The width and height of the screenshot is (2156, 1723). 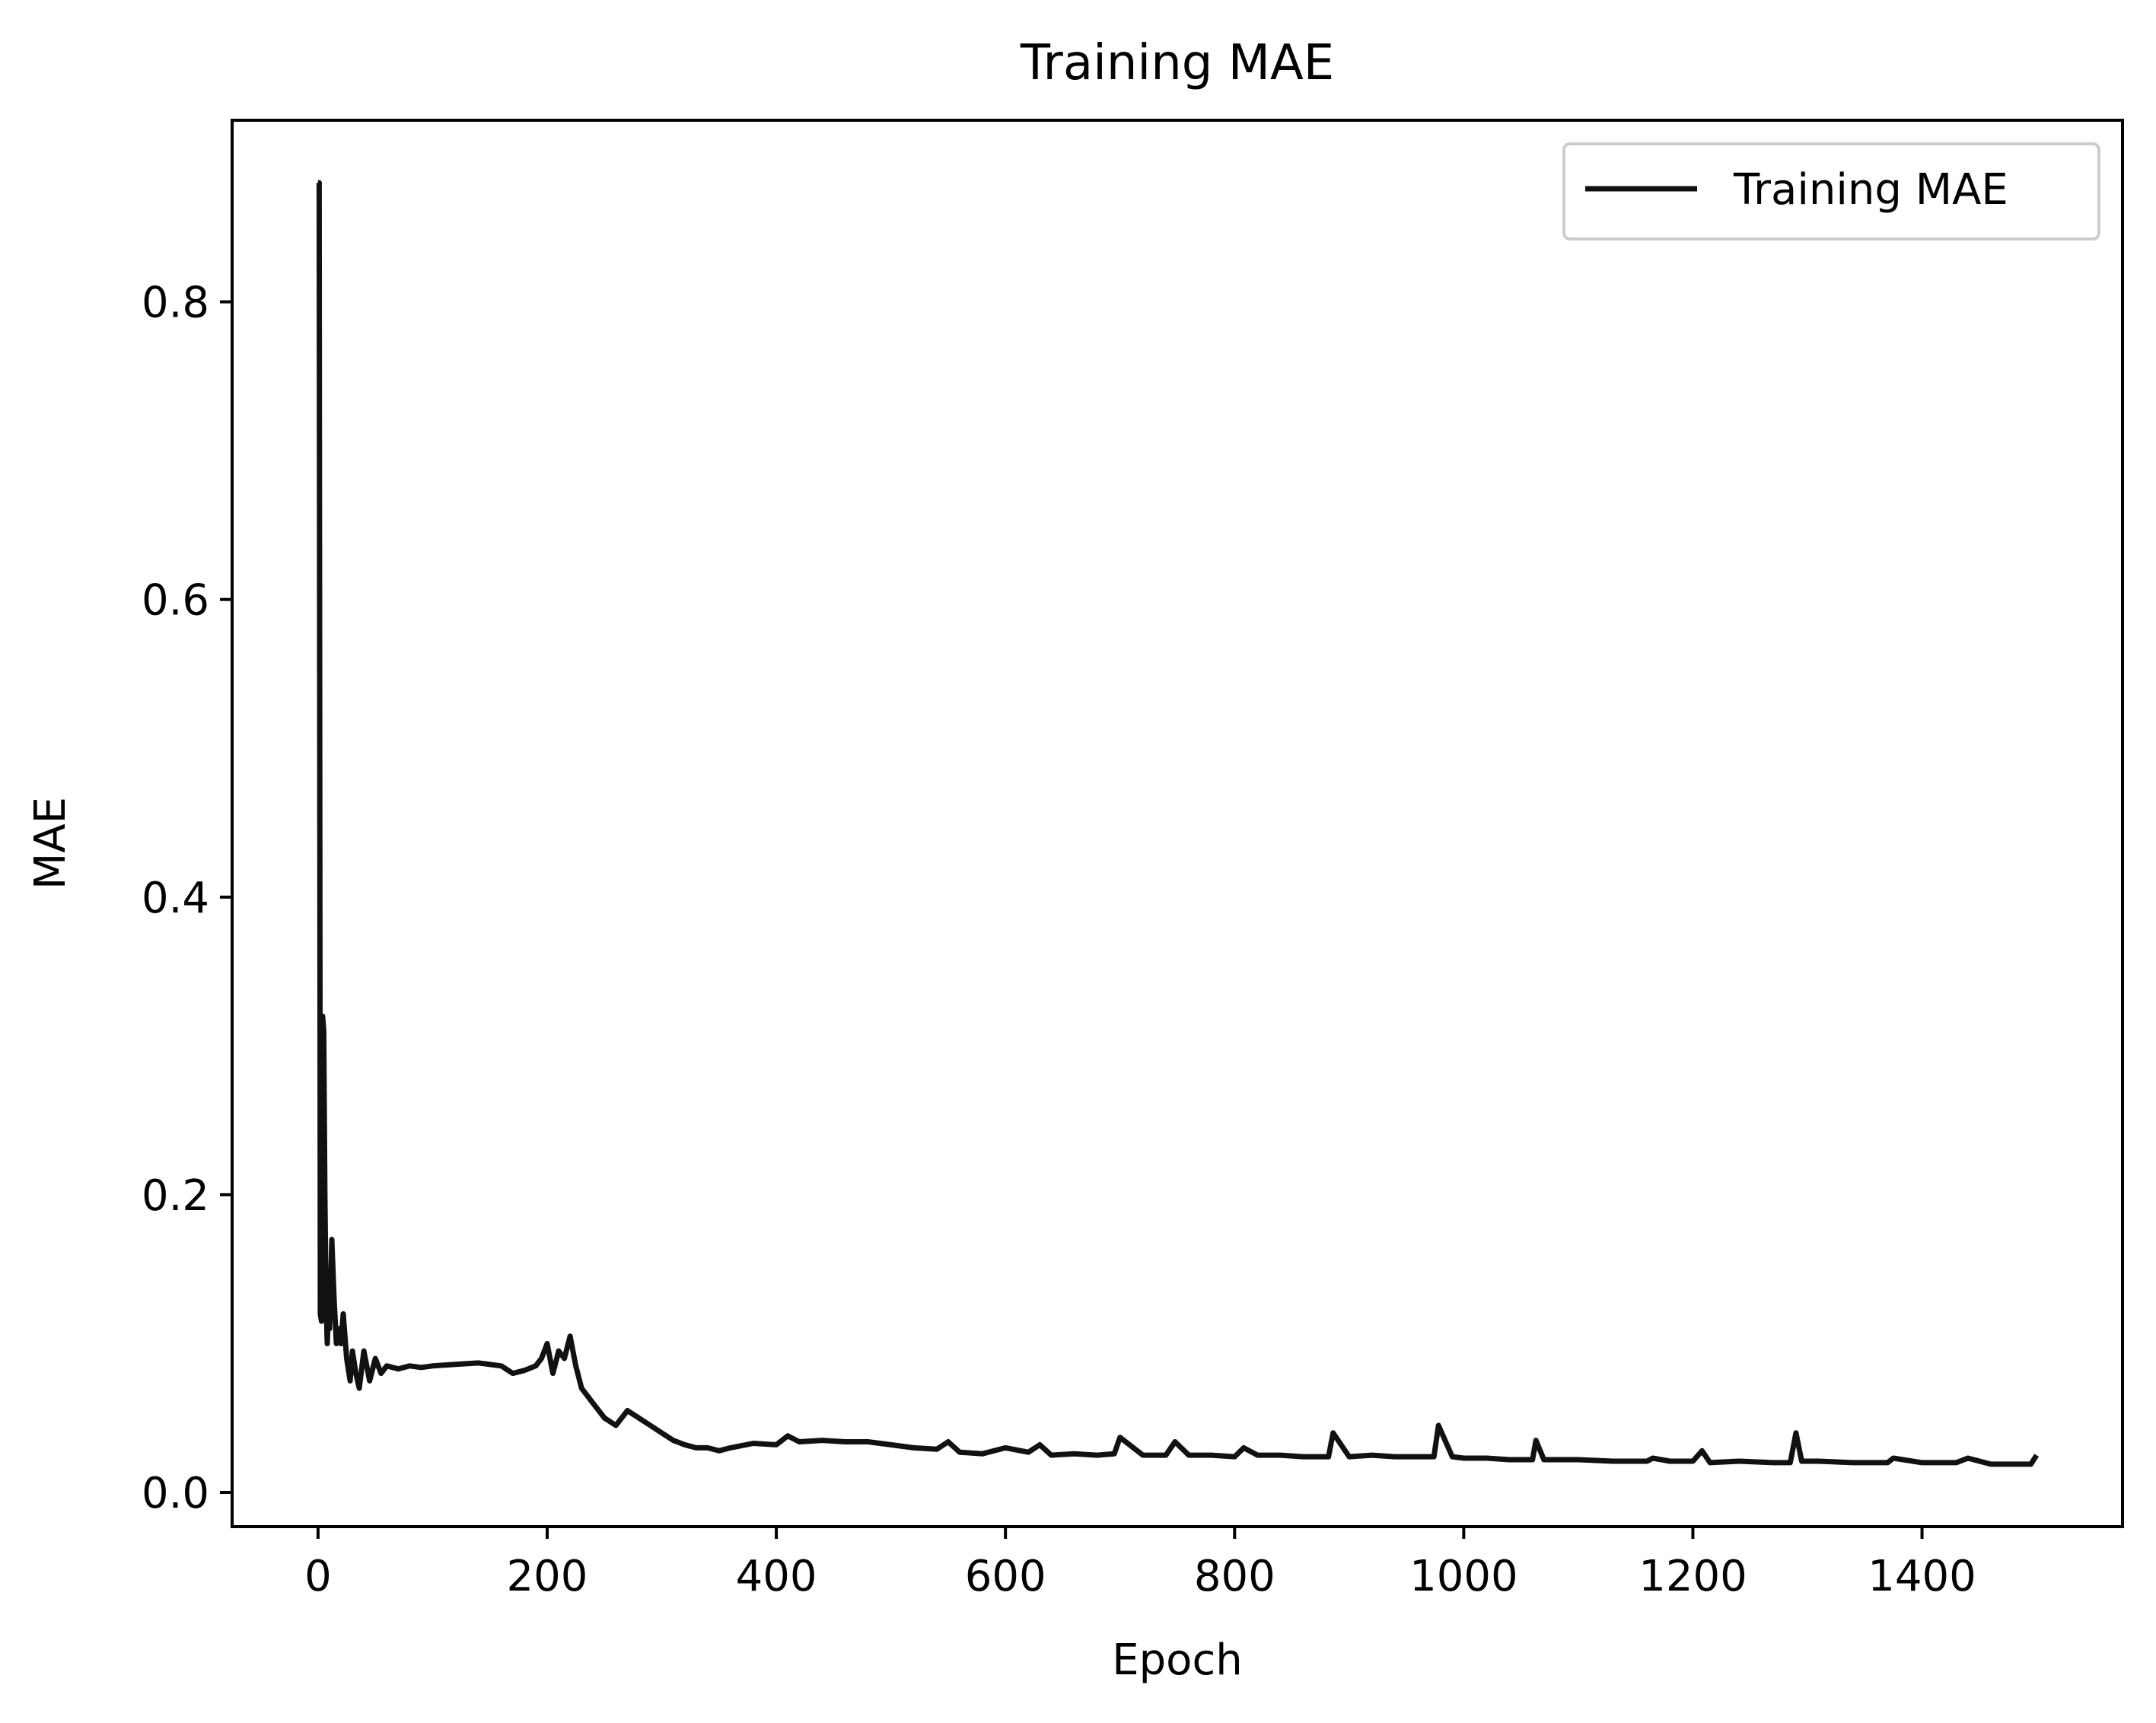 What do you see at coordinates (176, 601) in the screenshot?
I see `y-tick-label: 0.6` at bounding box center [176, 601].